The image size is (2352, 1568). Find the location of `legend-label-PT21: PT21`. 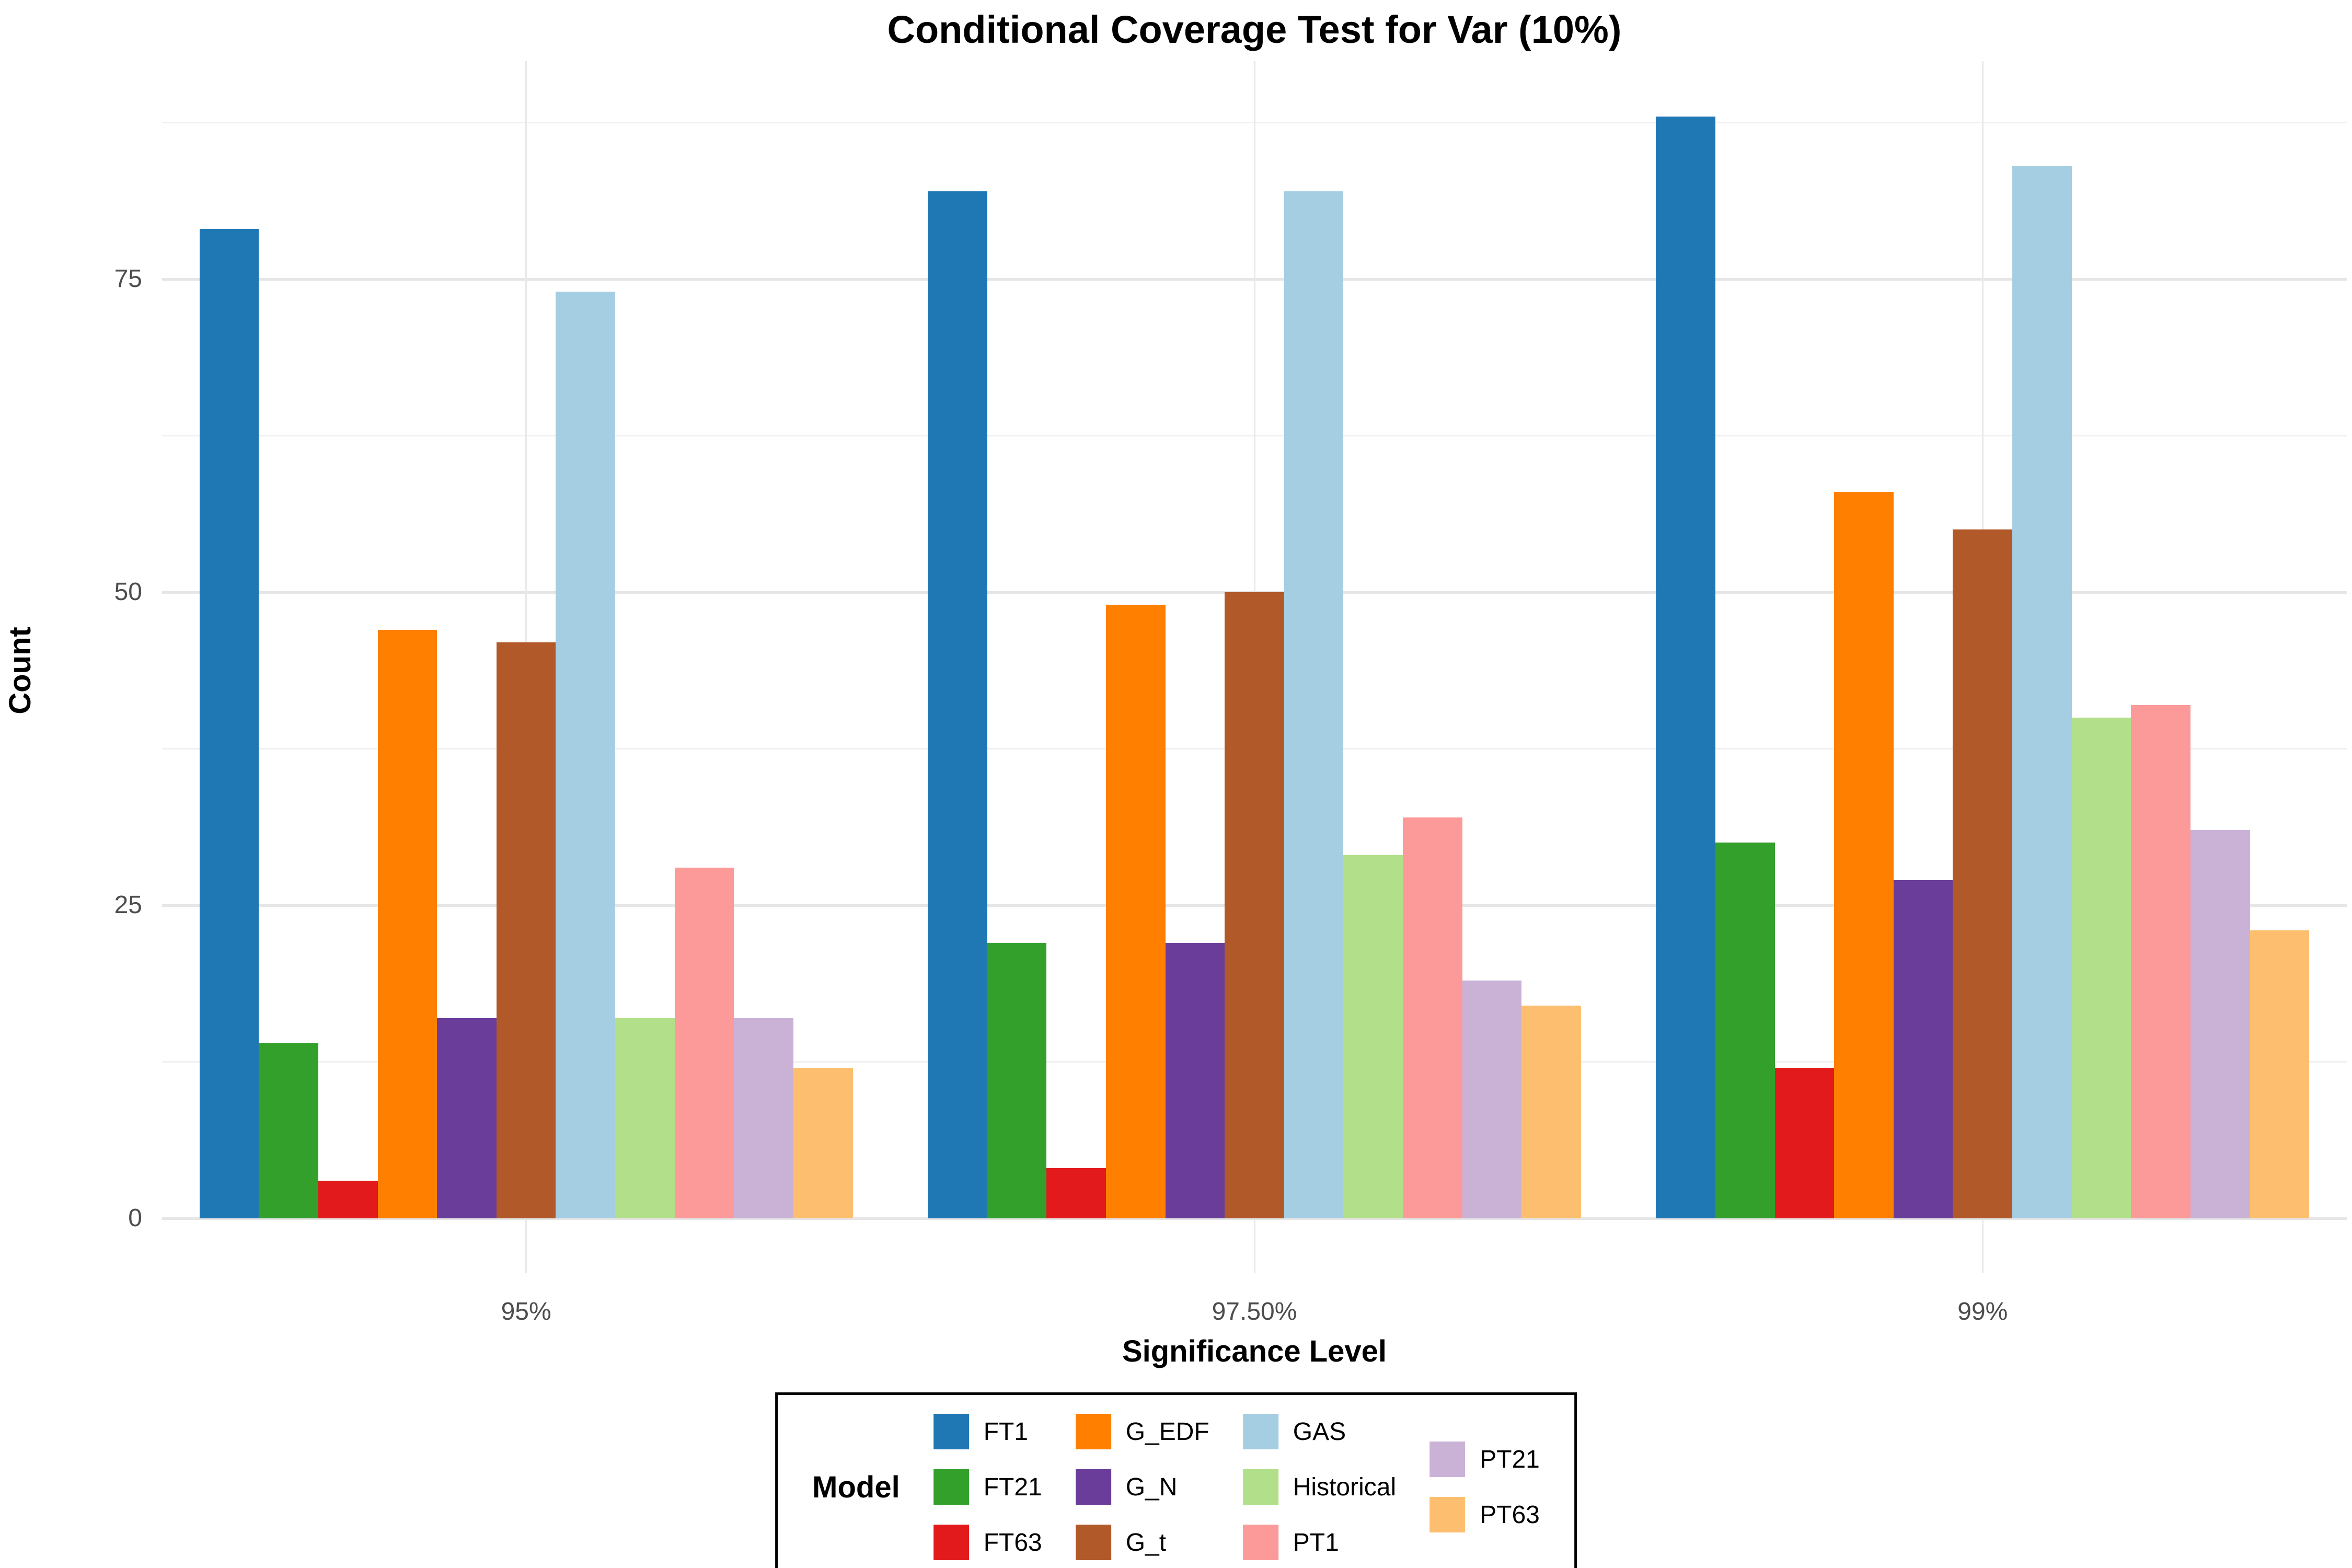

legend-label-PT21: PT21 is located at coordinates (1510, 1459).